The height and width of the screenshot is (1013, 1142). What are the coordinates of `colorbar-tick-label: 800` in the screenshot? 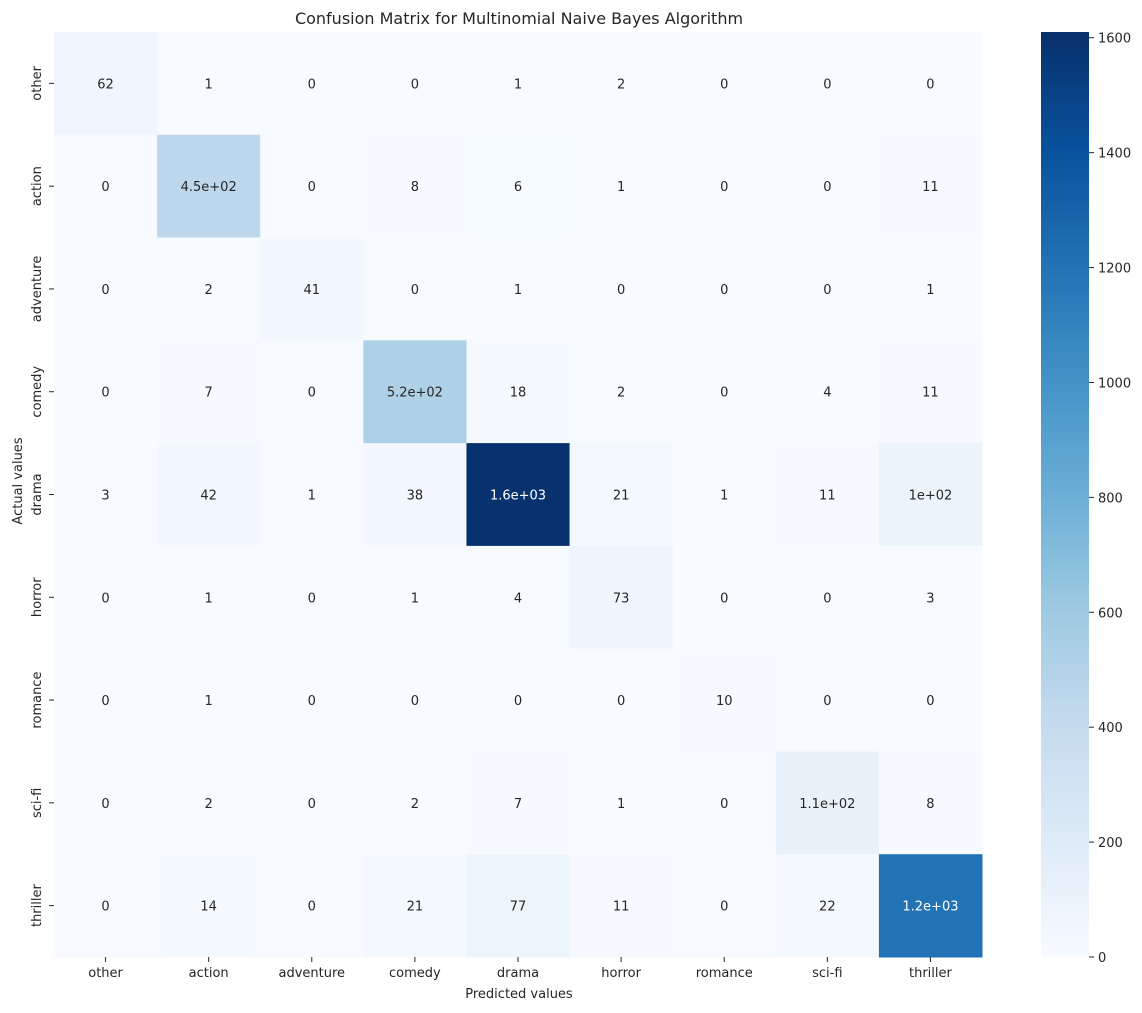 It's located at (1110, 498).